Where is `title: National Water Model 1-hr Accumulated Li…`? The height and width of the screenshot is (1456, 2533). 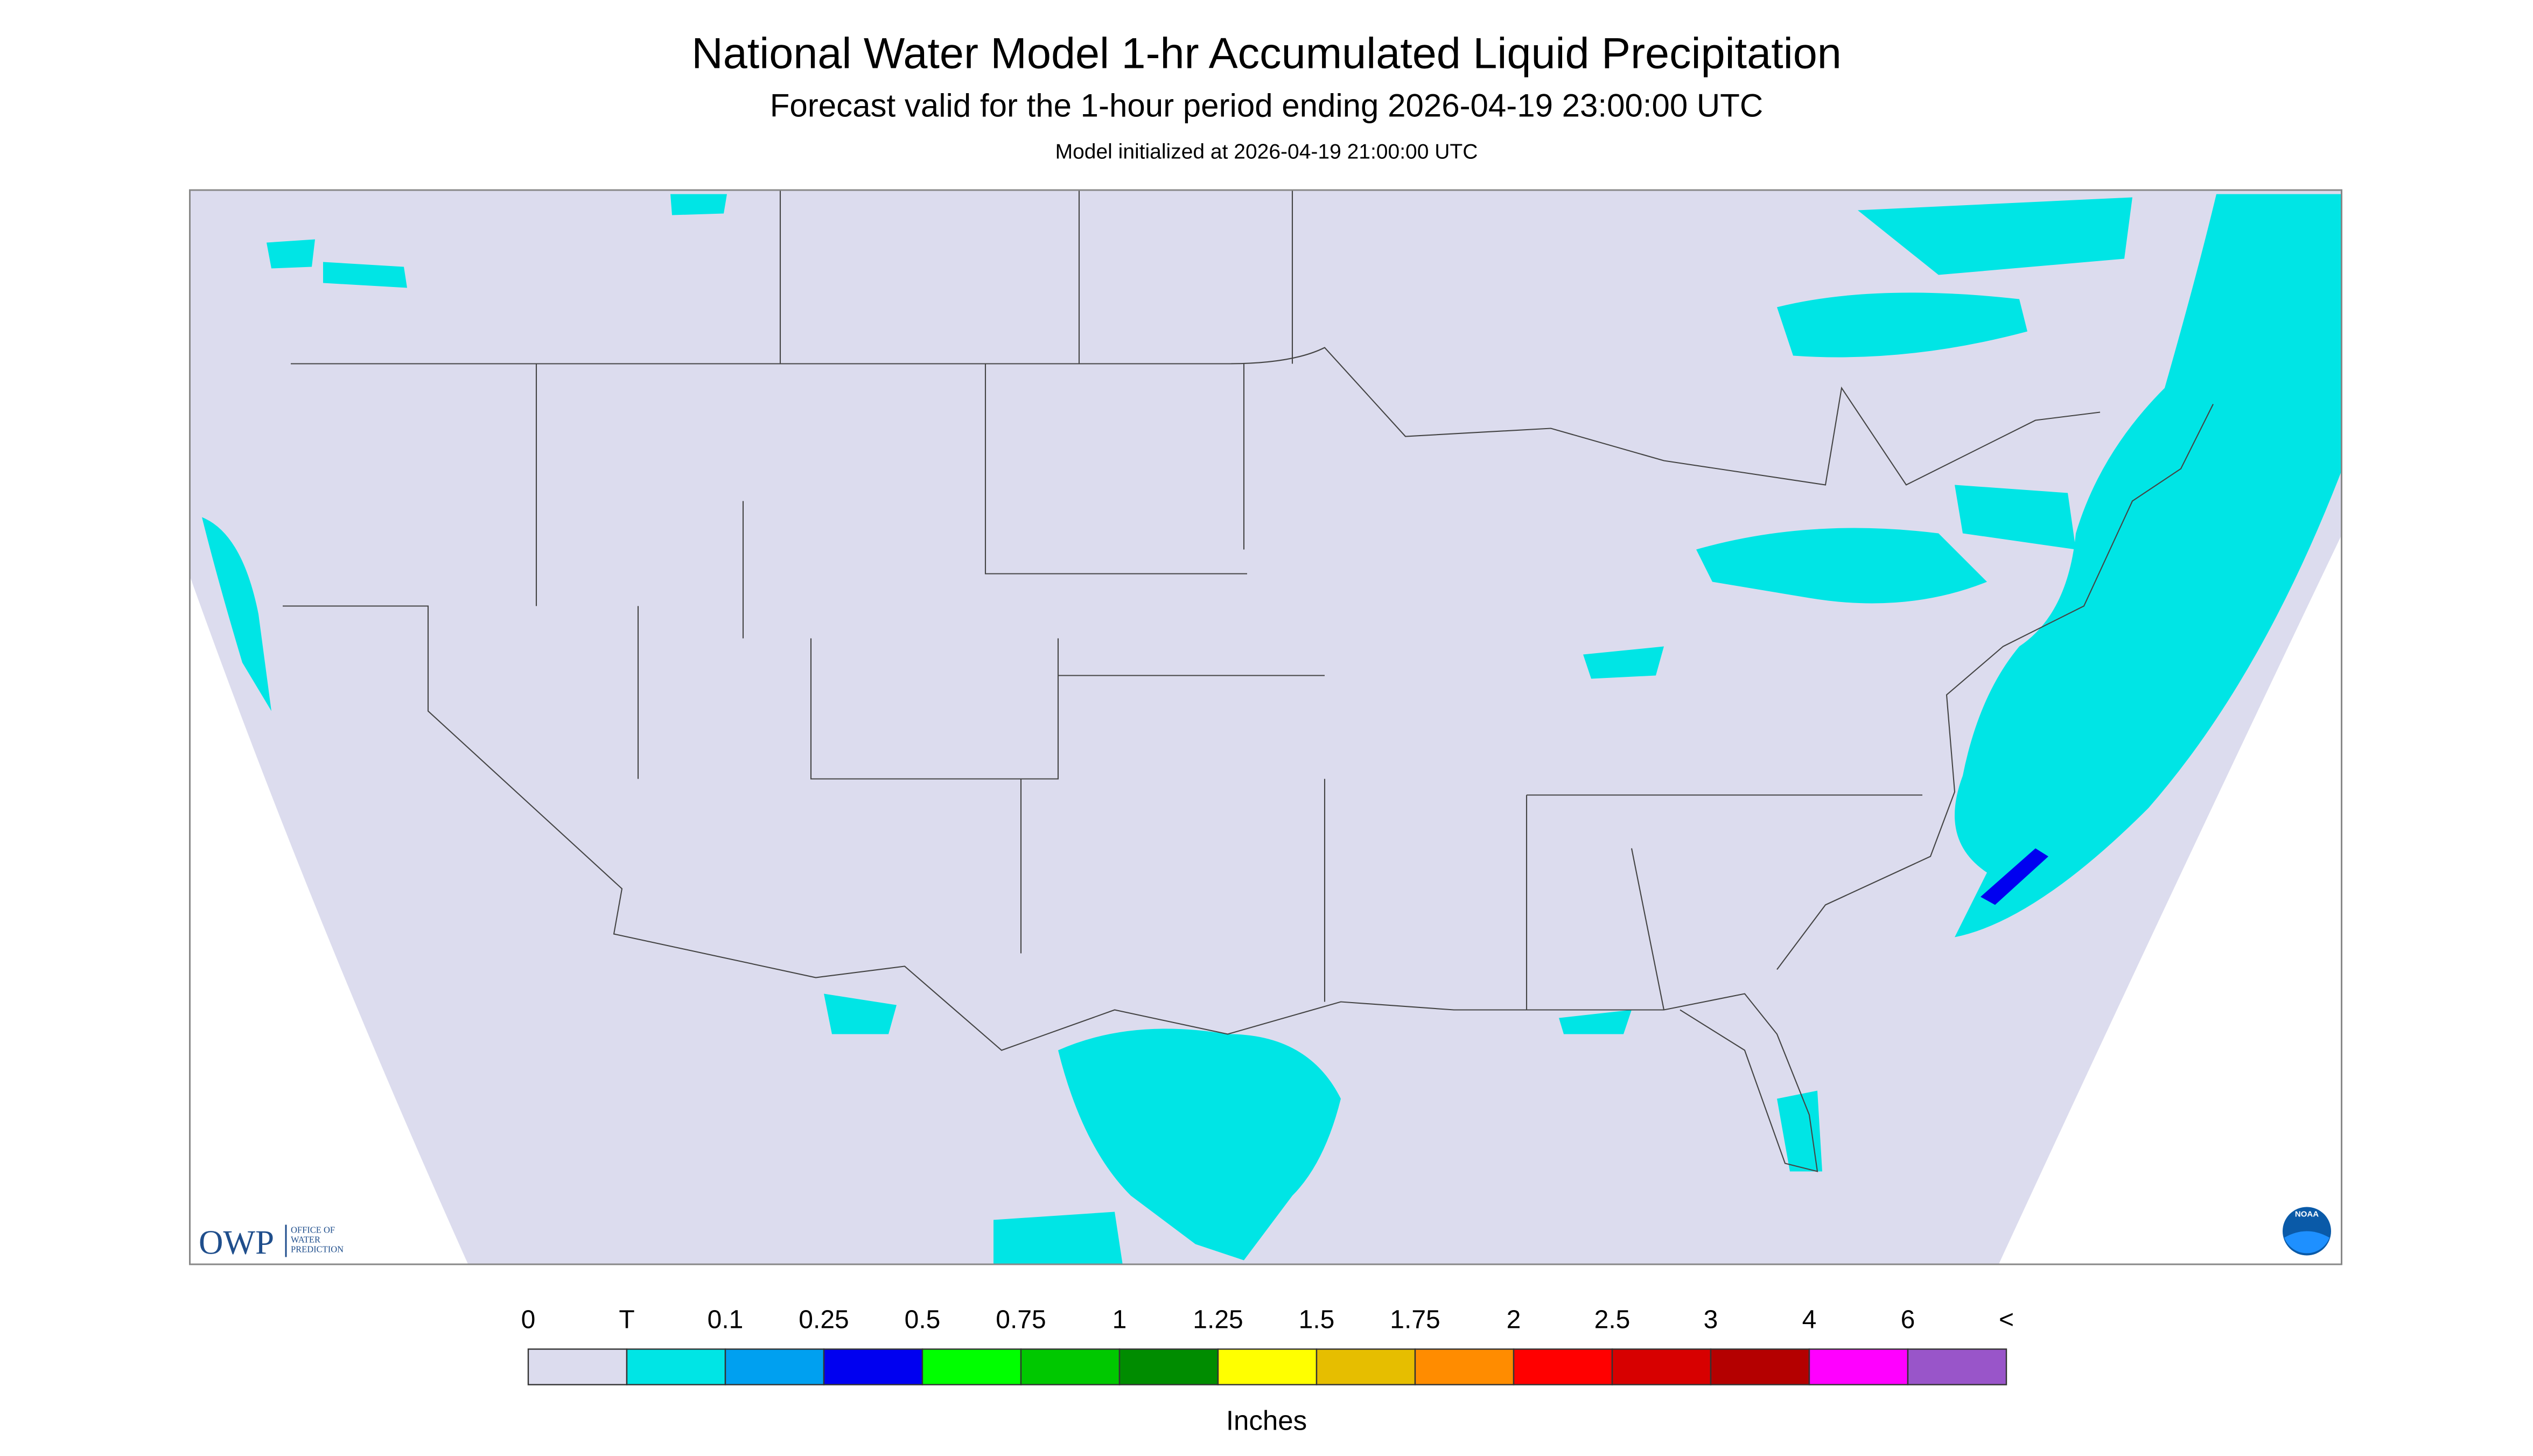
title: National Water Model 1-hr Accumulated Li… is located at coordinates (1266, 54).